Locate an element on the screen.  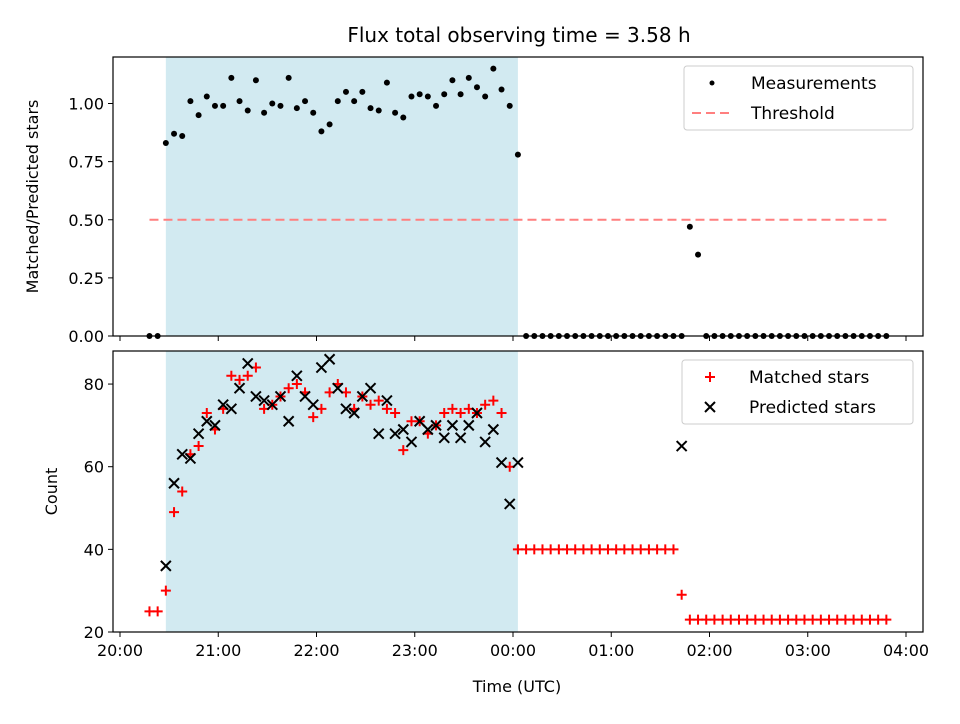
bottom-shaded-span is located at coordinates (341, 491).